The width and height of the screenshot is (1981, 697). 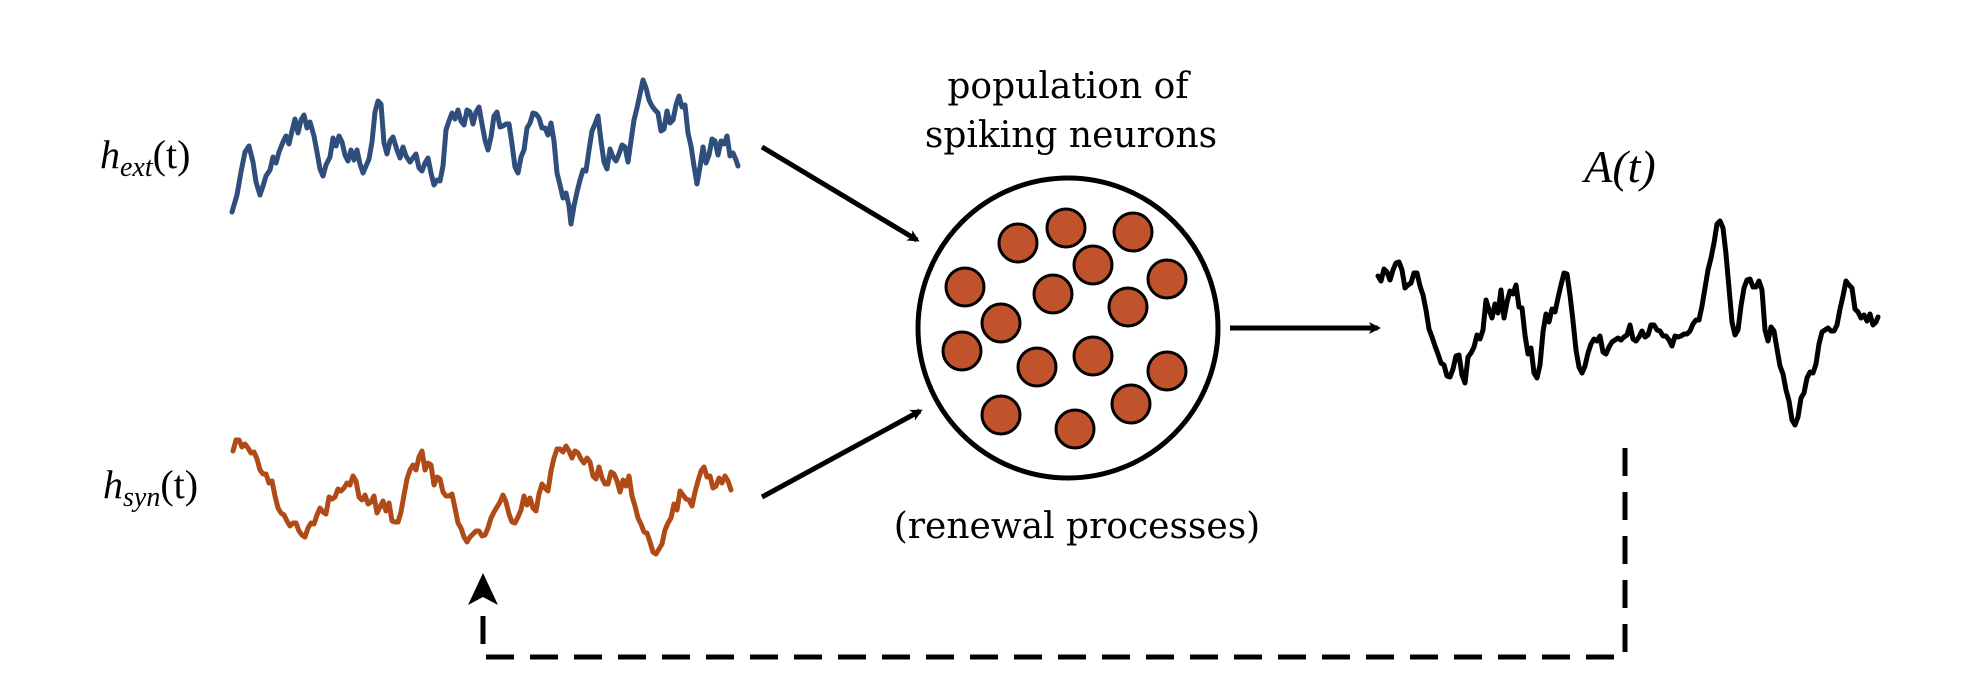 I want to click on synaptic-input-label: hsyn(t), so click(x=150, y=487).